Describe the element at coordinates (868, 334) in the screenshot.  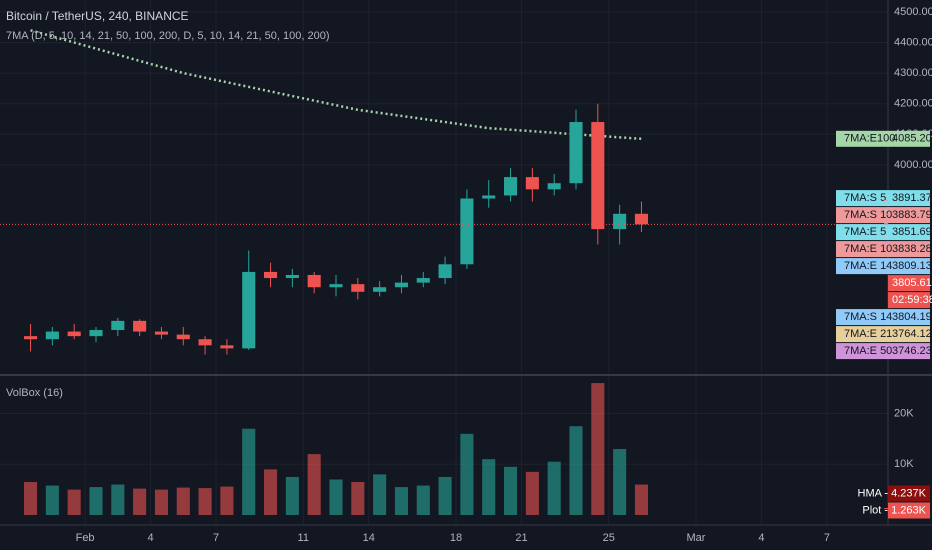
I see `price-label-name: 7MA:E 21` at that location.